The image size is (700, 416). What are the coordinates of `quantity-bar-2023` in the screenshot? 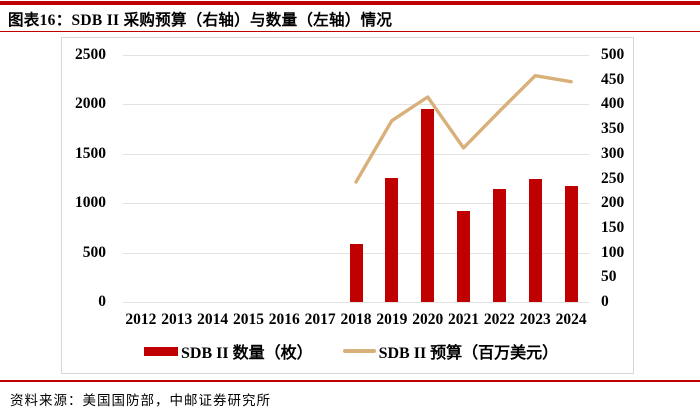 It's located at (535, 240).